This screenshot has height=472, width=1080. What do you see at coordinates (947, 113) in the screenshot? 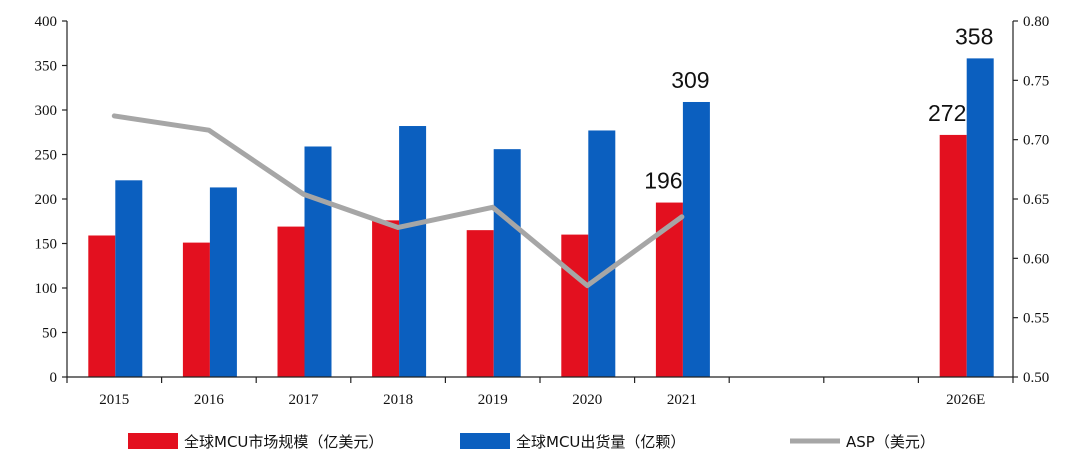
I see `data-label: 272` at bounding box center [947, 113].